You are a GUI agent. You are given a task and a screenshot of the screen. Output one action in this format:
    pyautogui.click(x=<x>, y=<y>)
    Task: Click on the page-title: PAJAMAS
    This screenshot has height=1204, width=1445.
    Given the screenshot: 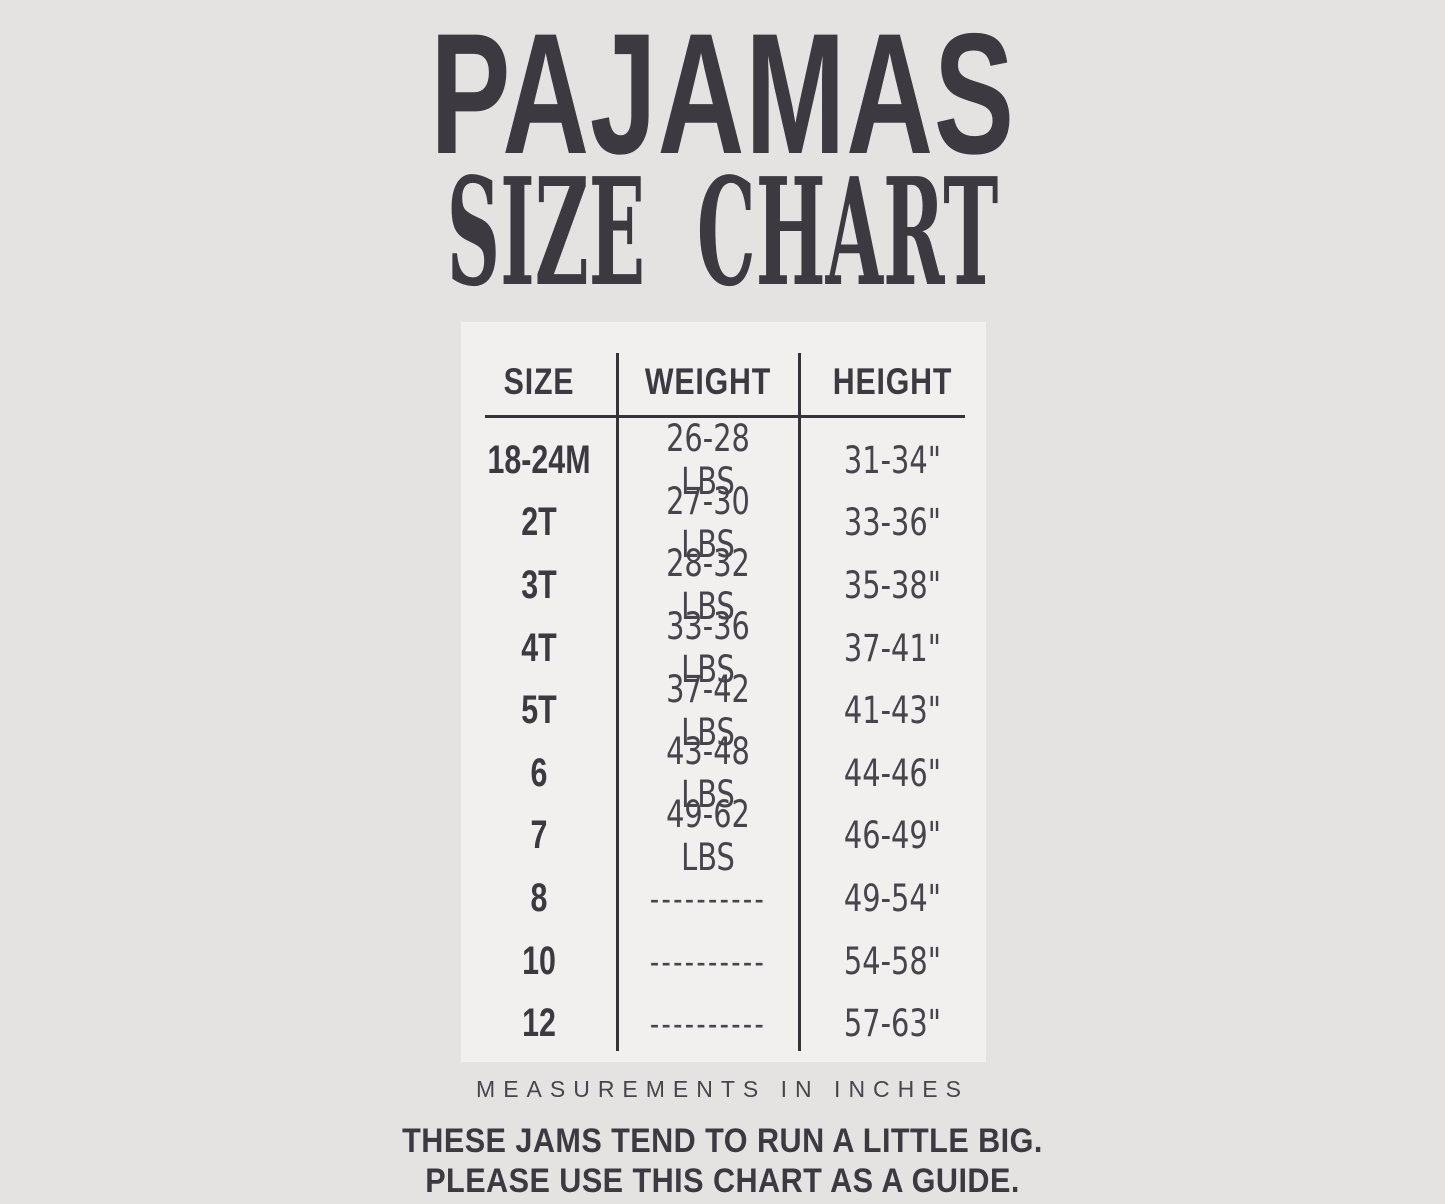 What is the action you would take?
    pyautogui.click(x=722, y=95)
    